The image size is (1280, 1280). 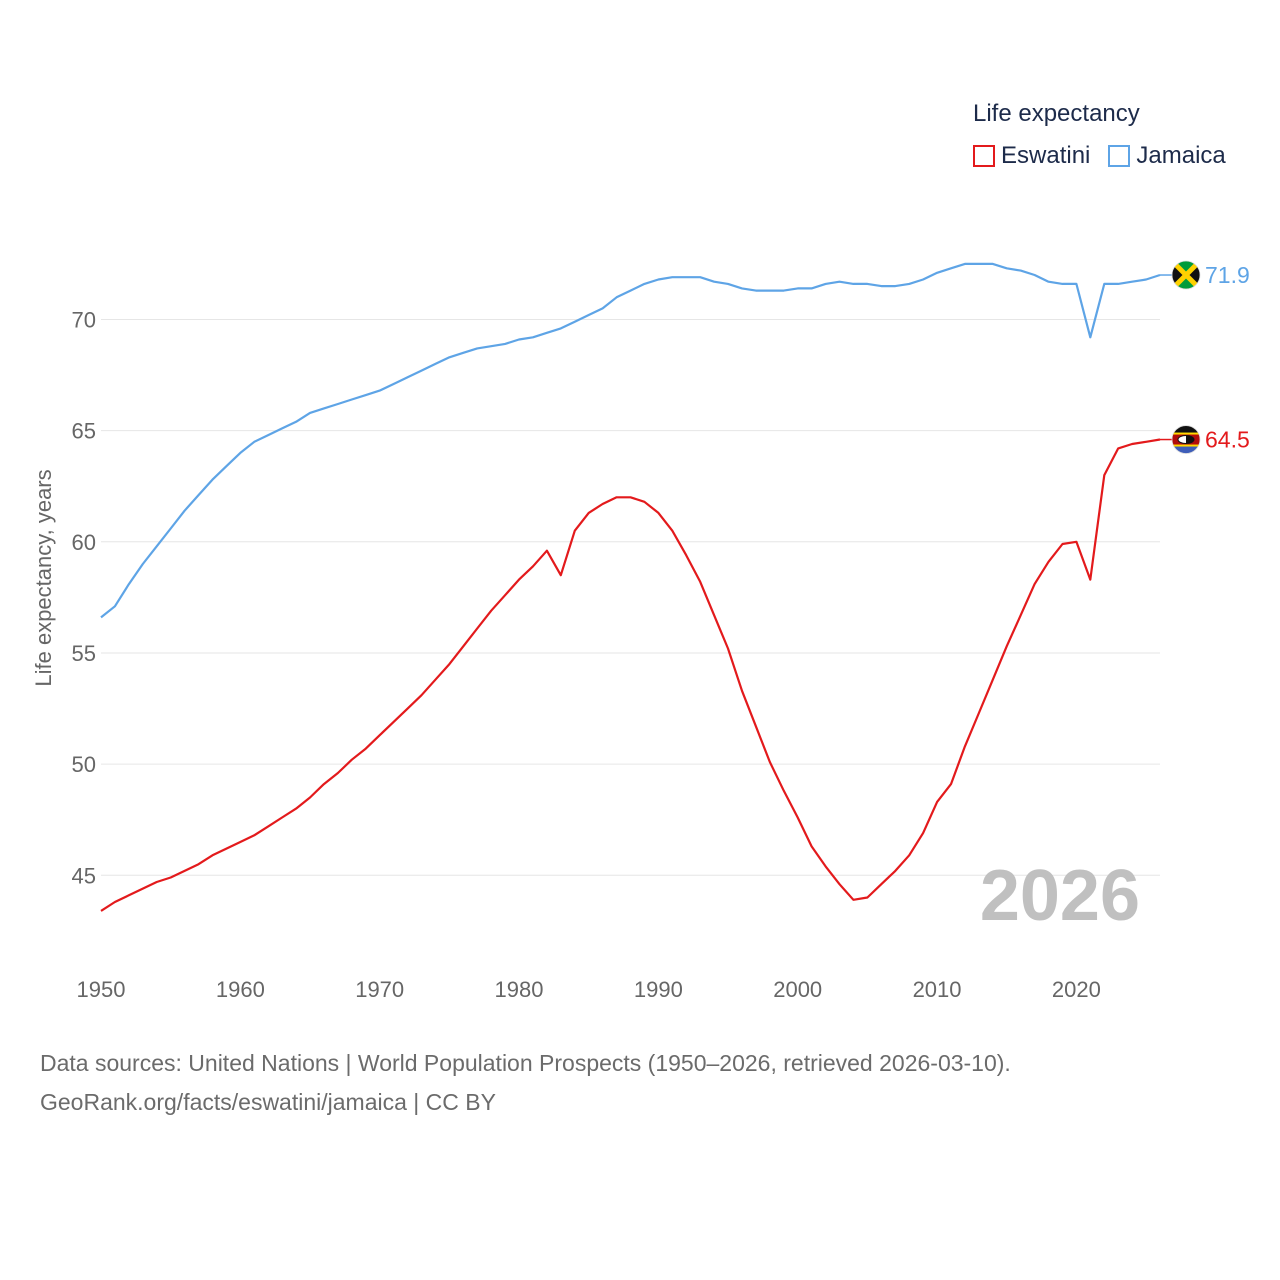 What do you see at coordinates (797, 989) in the screenshot?
I see `x-tick-2000: 2000` at bounding box center [797, 989].